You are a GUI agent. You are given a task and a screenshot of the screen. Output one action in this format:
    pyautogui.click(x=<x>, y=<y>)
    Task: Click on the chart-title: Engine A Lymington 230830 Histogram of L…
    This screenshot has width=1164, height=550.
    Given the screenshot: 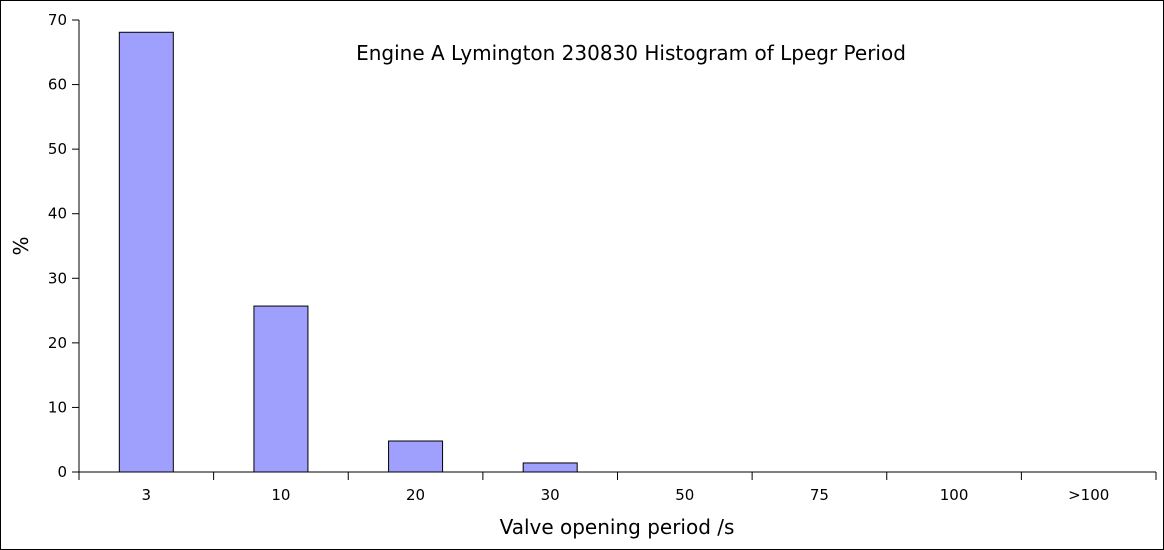 What is the action you would take?
    pyautogui.click(x=631, y=53)
    